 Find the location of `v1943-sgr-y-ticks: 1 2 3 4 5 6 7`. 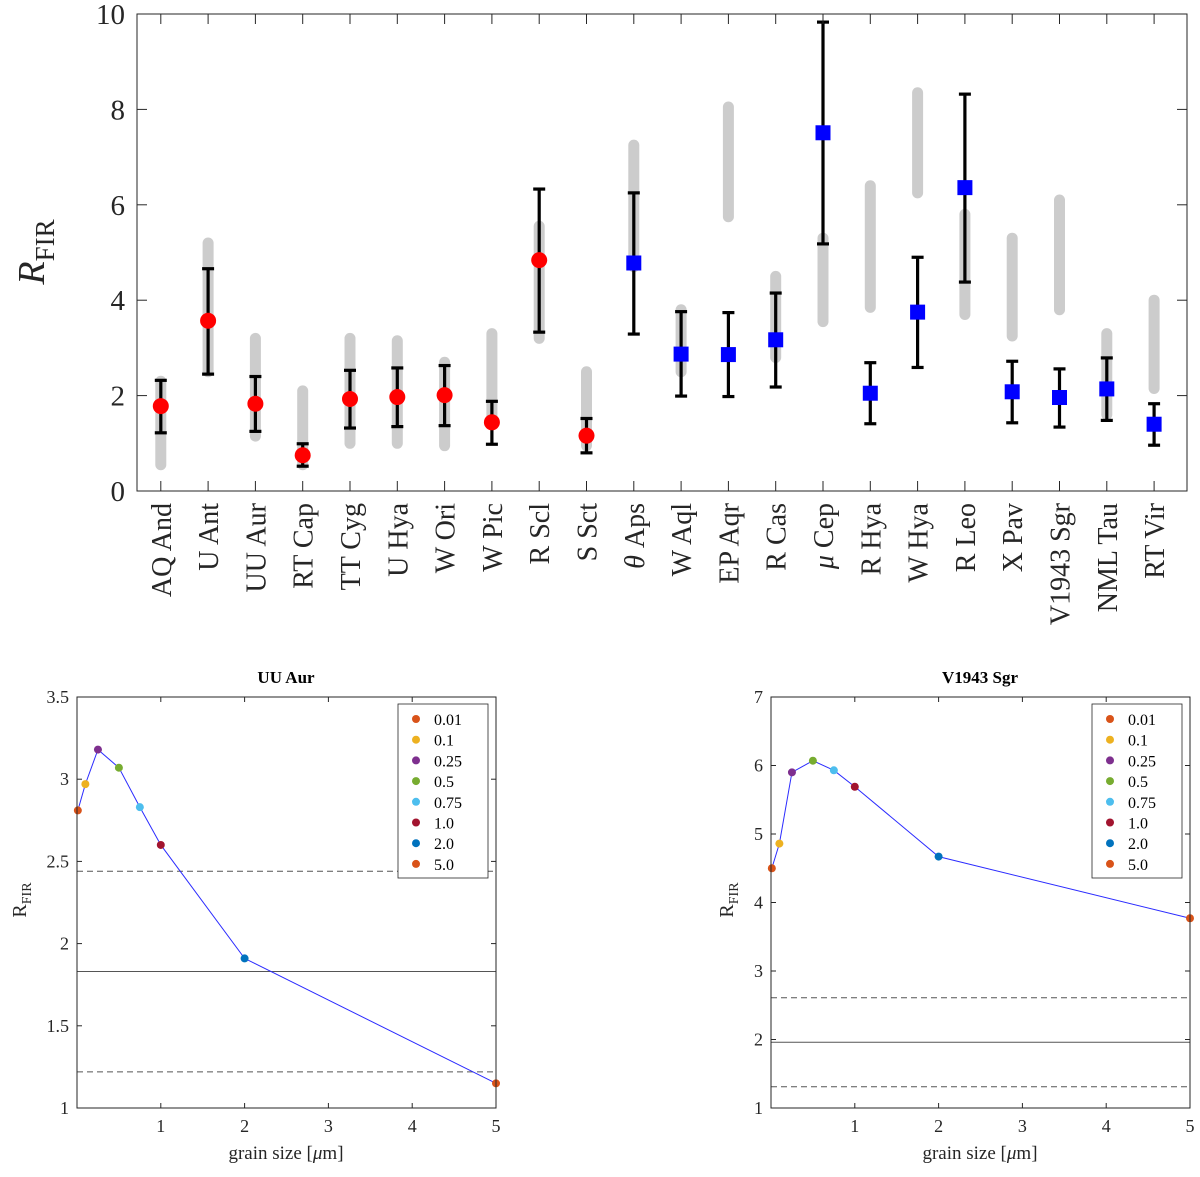

v1943-sgr-y-ticks: 1 2 3 4 5 6 7 is located at coordinates (972, 902).